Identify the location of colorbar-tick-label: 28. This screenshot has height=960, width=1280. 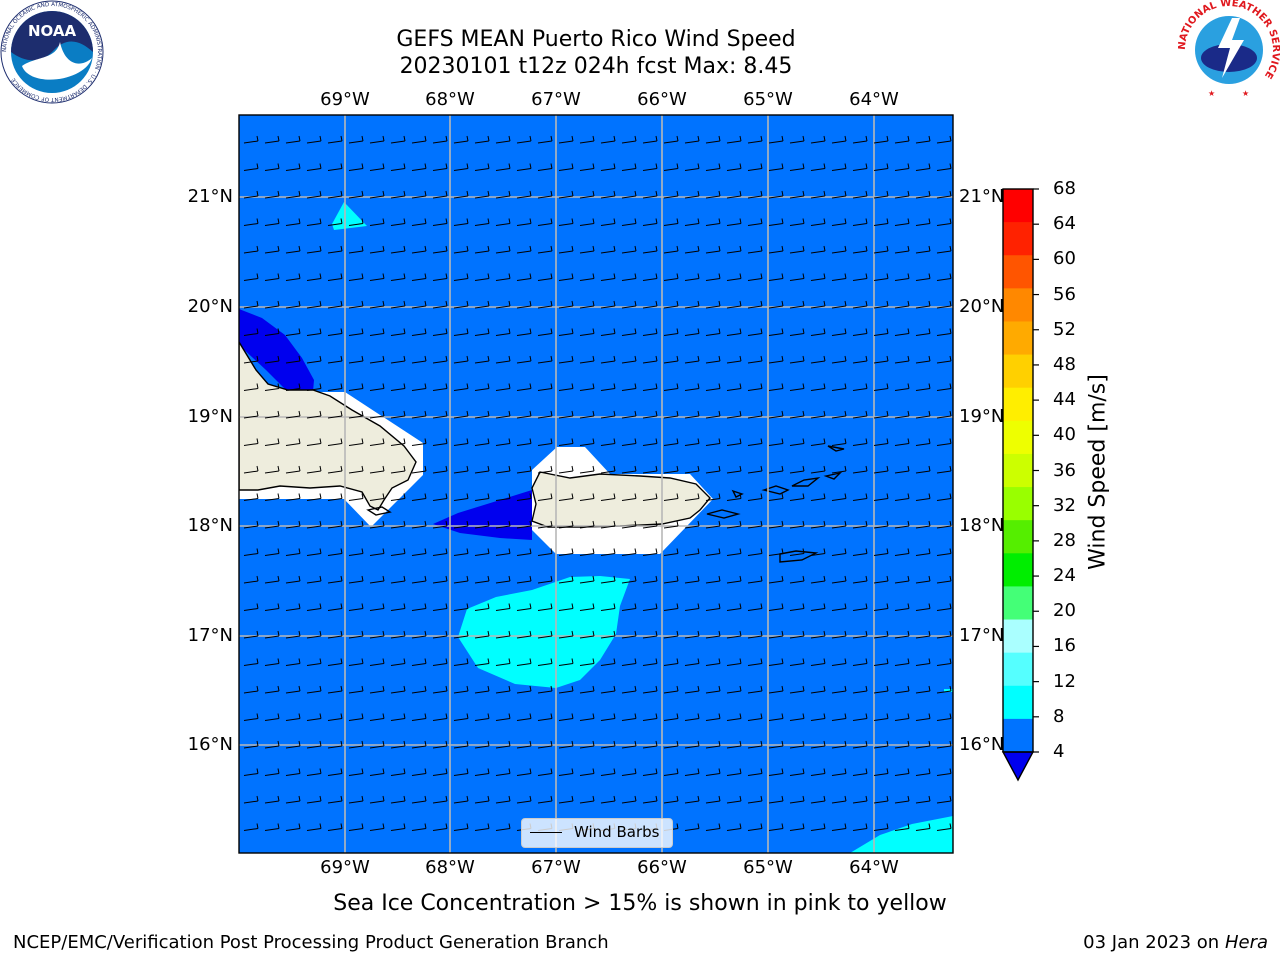
(1064, 540).